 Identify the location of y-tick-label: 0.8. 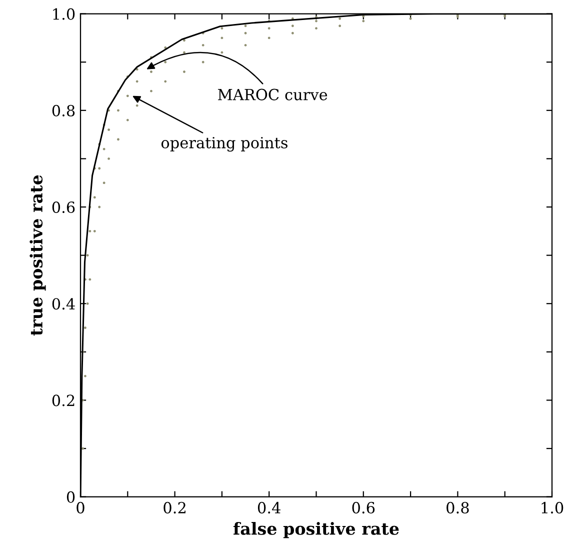
(63, 110).